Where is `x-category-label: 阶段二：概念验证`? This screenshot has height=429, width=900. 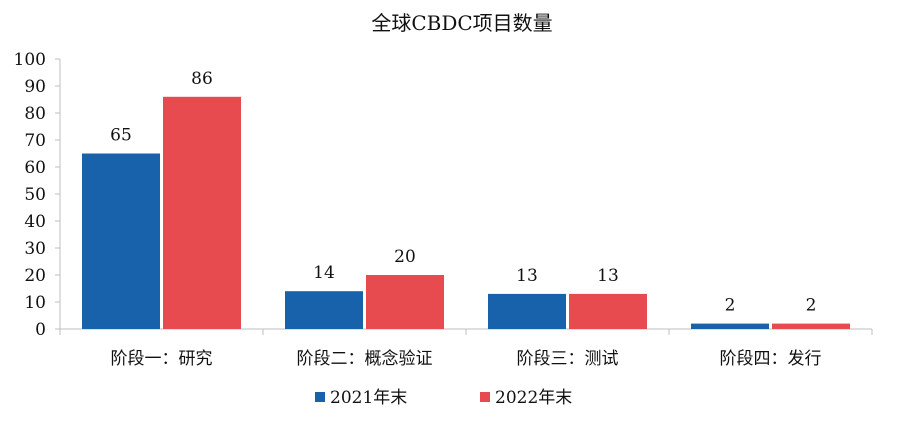
x-category-label: 阶段二：概念验证 is located at coordinates (365, 358).